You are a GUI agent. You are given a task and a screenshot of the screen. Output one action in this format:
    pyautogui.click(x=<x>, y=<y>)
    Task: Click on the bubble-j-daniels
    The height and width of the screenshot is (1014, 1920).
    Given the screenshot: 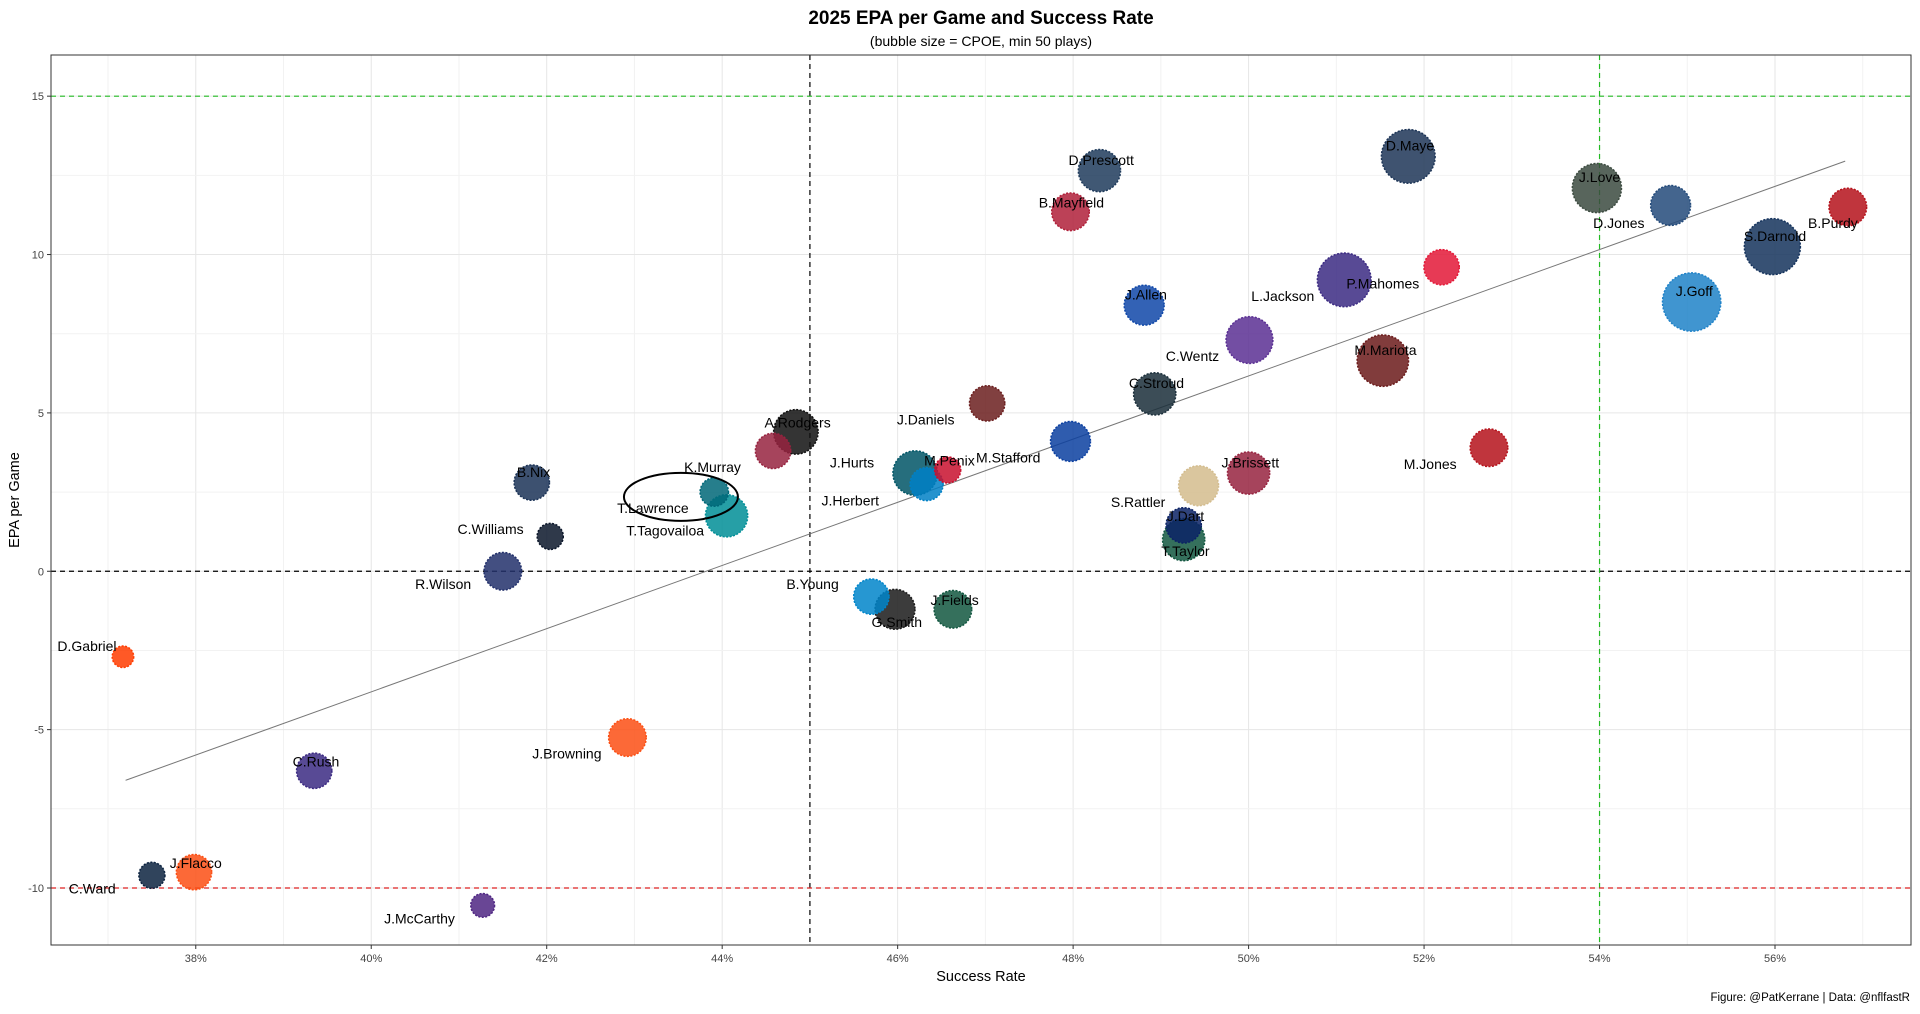 What is the action you would take?
    pyautogui.click(x=987, y=403)
    